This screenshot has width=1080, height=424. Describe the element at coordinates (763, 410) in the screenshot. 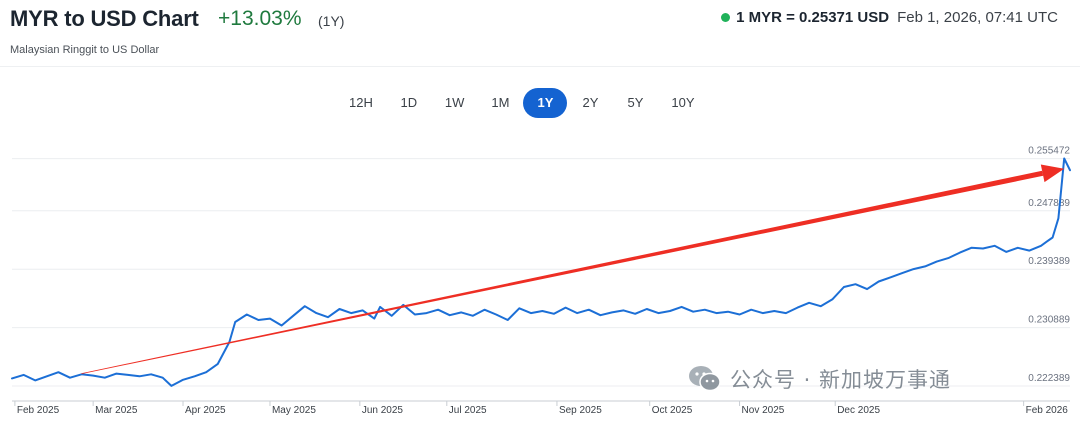

I see `x-tick-label: Nov 2025` at that location.